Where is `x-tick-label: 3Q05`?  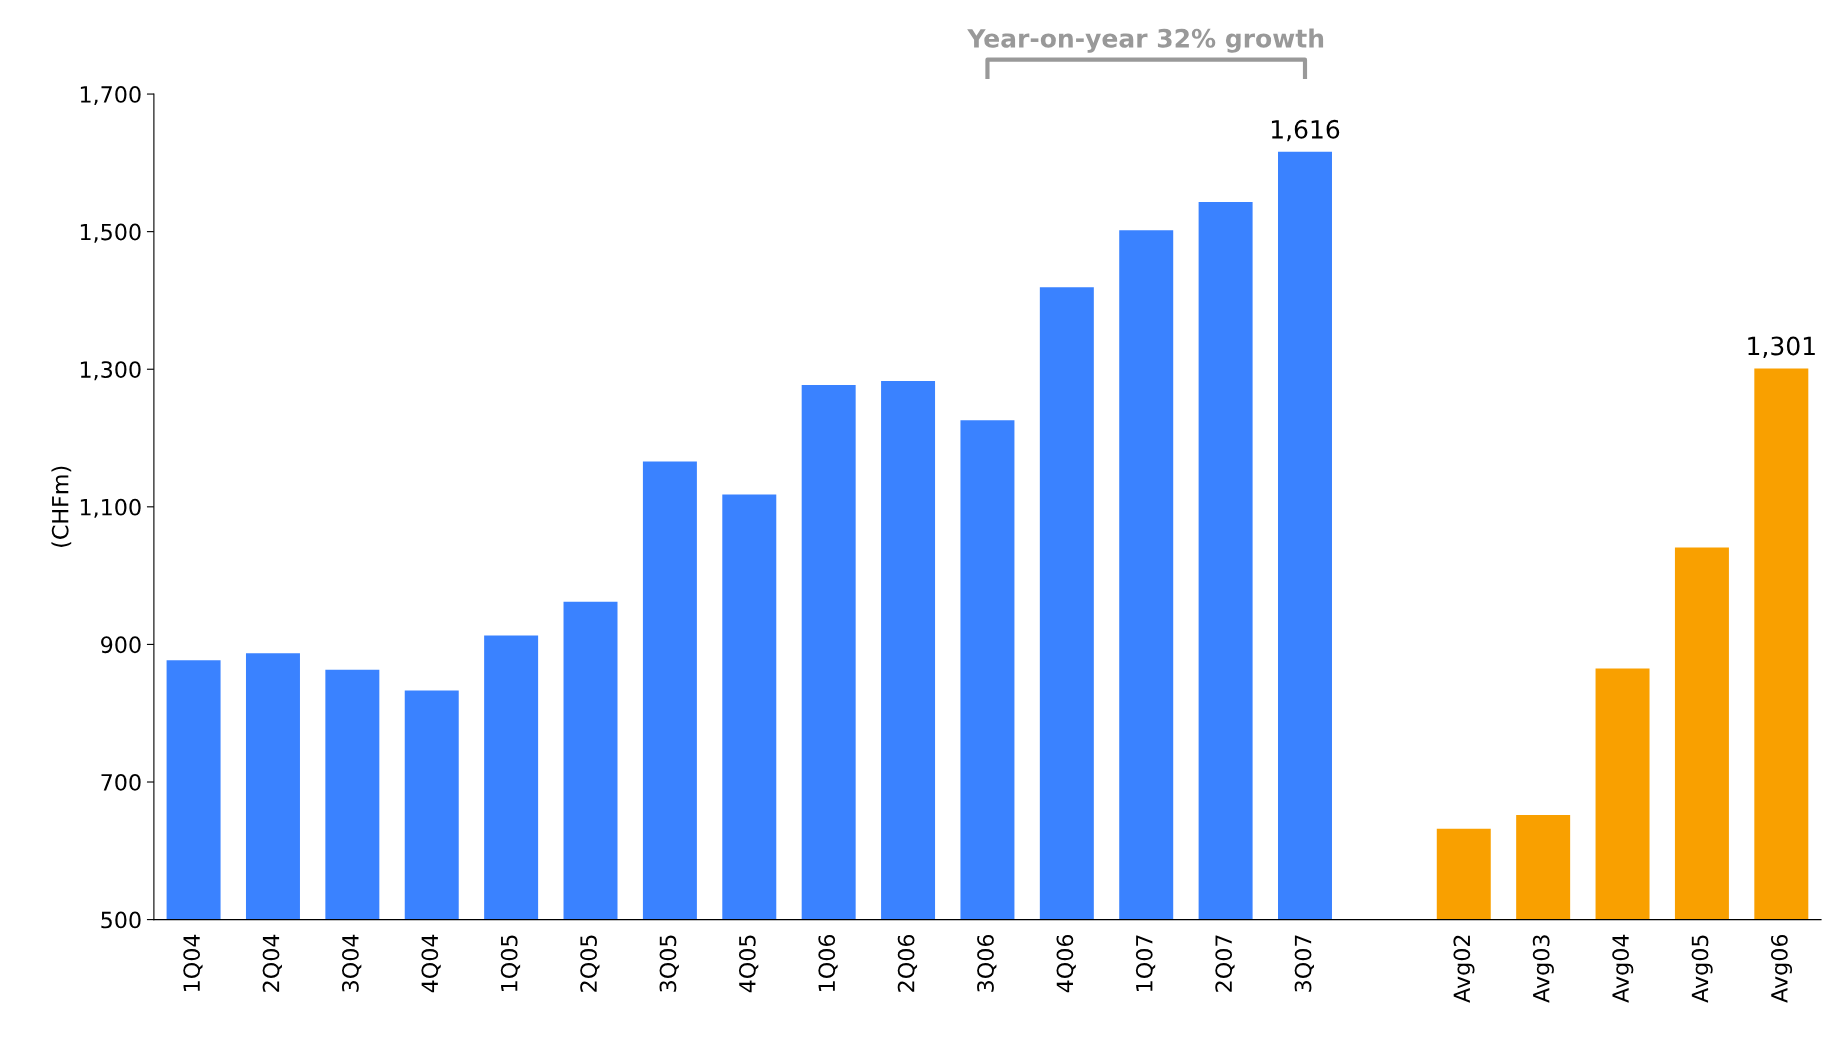 x-tick-label: 3Q05 is located at coordinates (669, 963).